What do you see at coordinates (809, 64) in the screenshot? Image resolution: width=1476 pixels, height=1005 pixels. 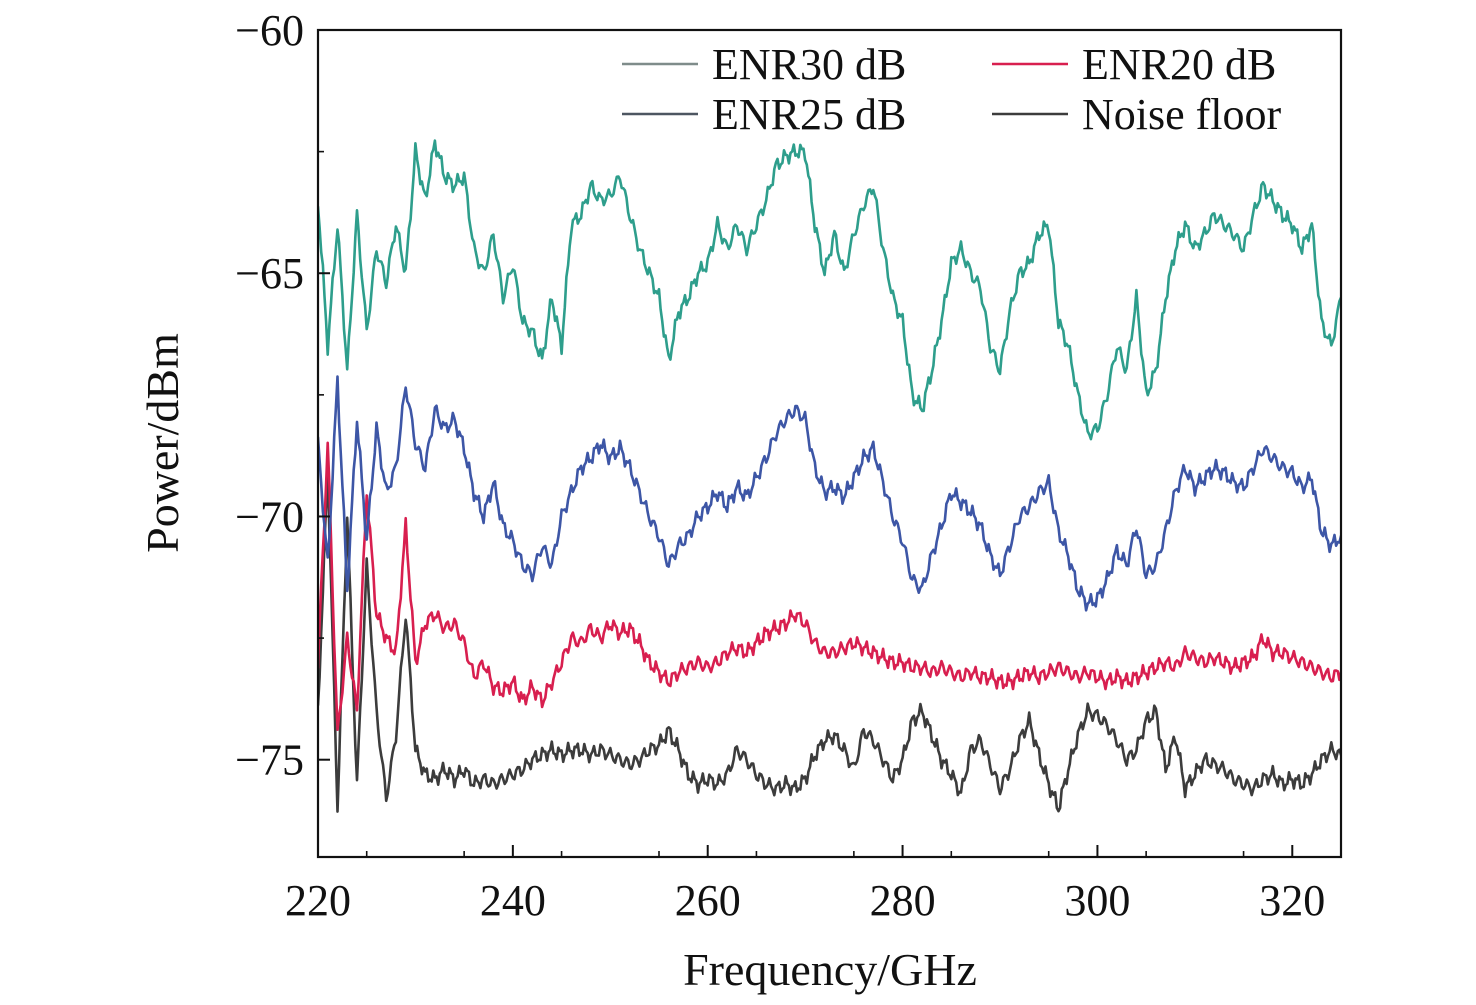 I see `legend-label: ENR30 dB` at bounding box center [809, 64].